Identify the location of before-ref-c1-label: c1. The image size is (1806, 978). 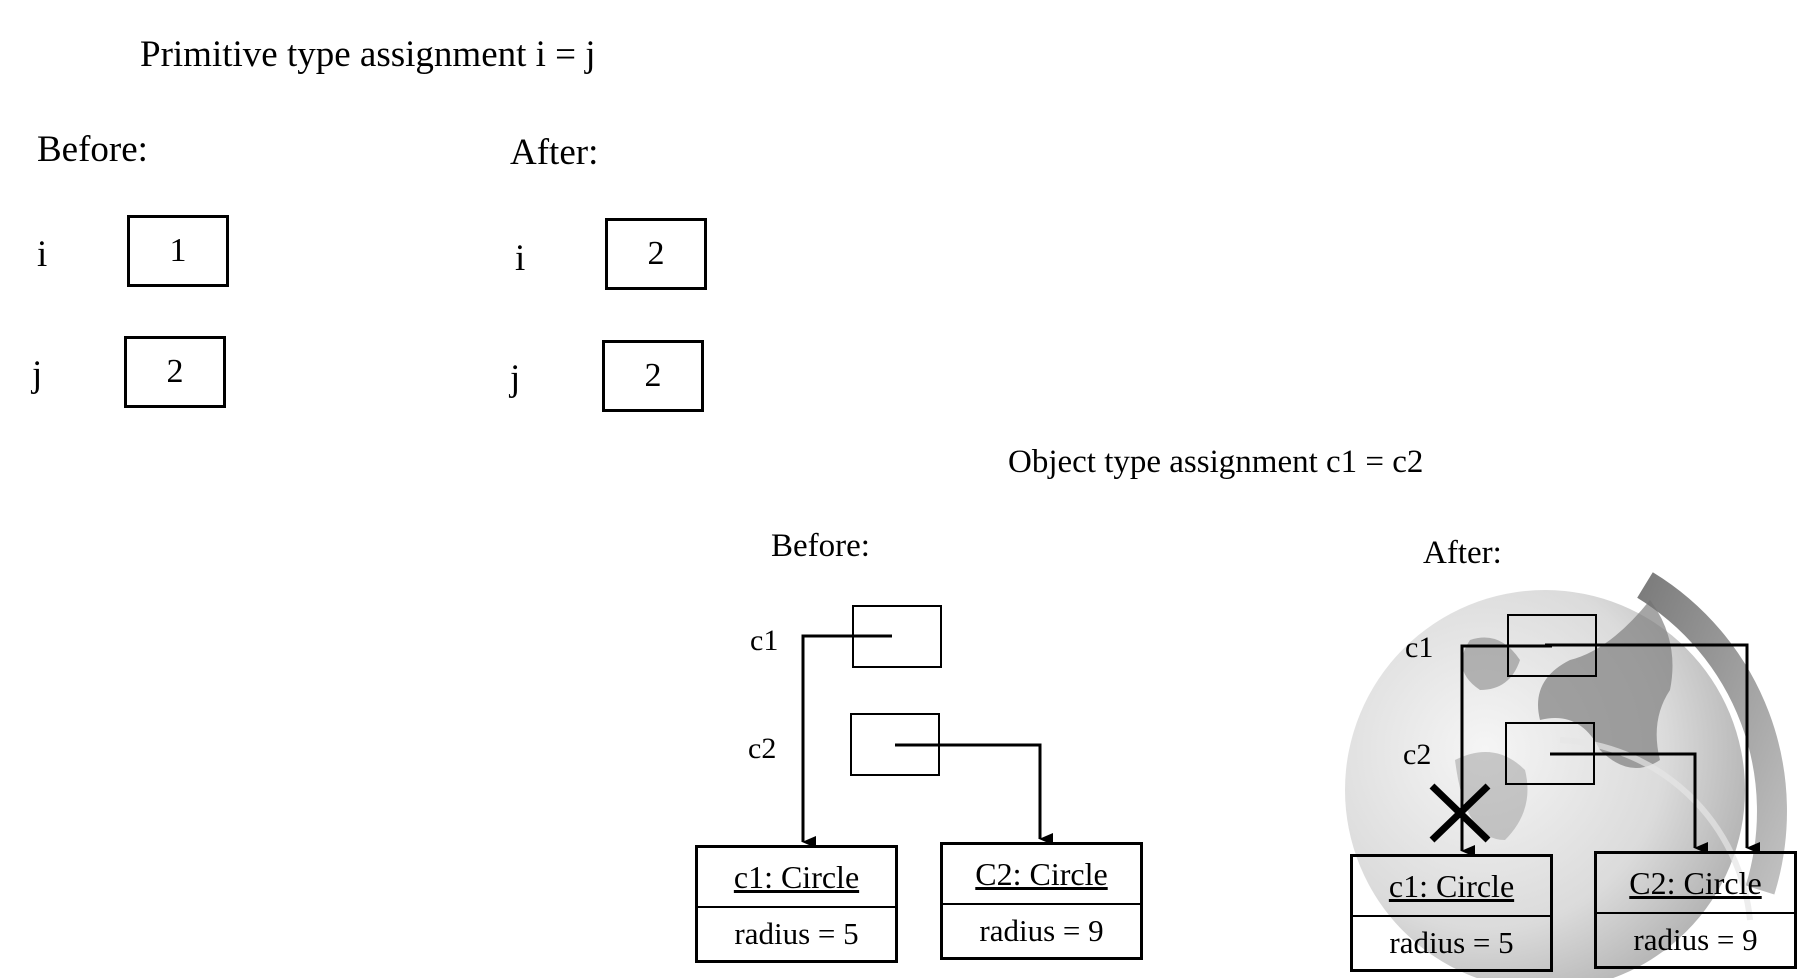
(764, 640).